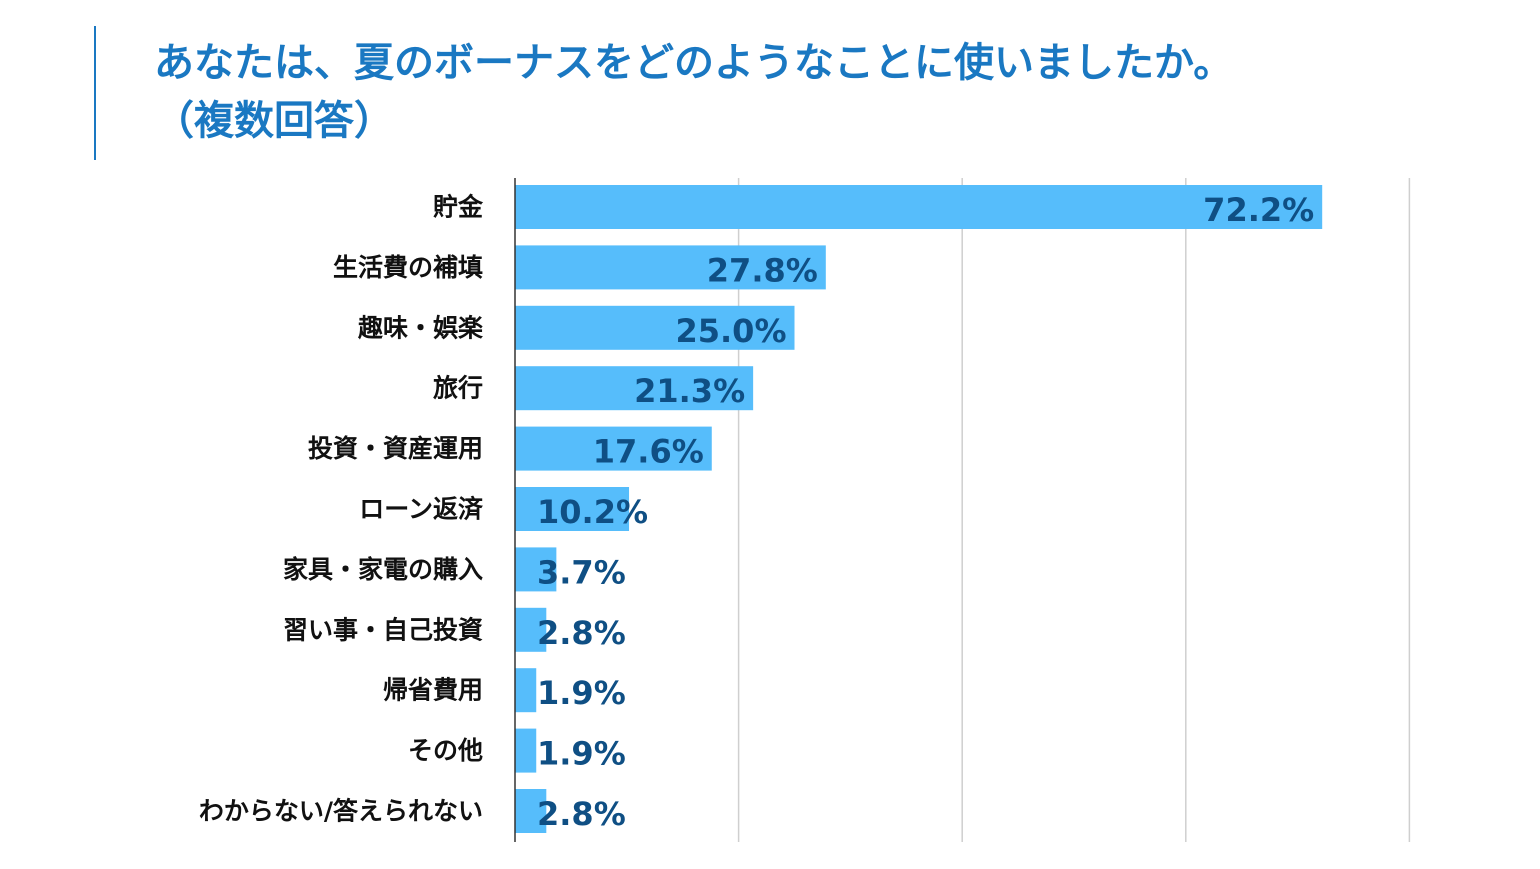 This screenshot has width=1540, height=869. What do you see at coordinates (581, 814) in the screenshot?
I see `value-label-10: 2.8%` at bounding box center [581, 814].